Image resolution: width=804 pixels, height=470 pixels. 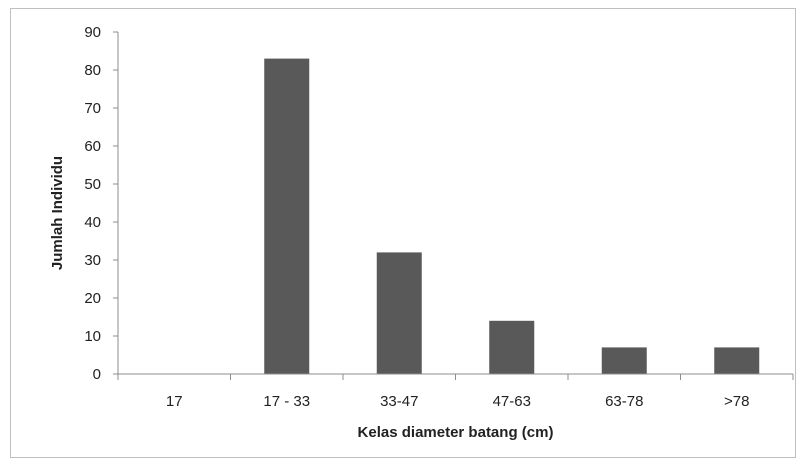 I want to click on y-tick-label: 70, so click(x=92, y=108).